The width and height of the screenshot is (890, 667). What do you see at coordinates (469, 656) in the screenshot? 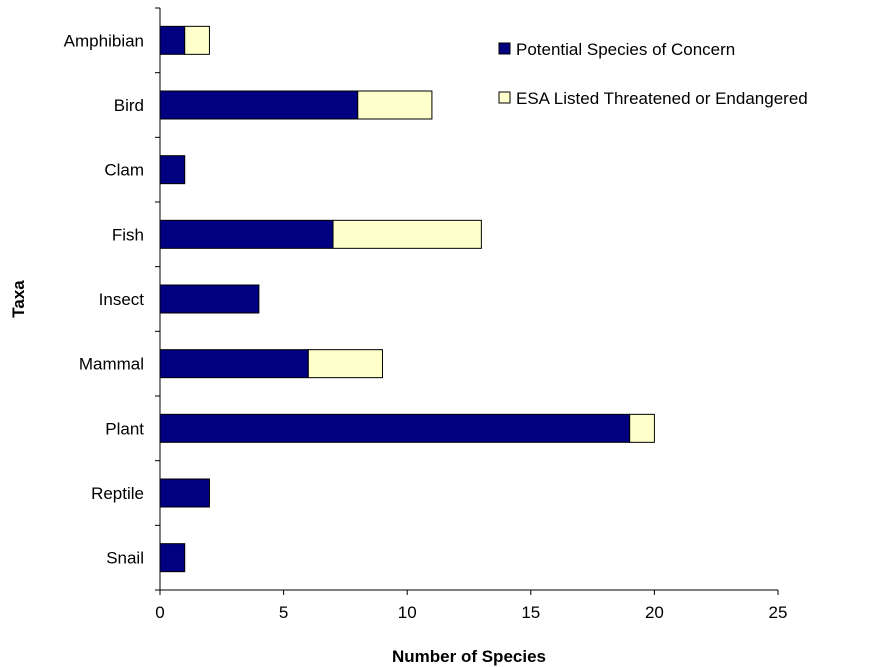
I see `x-axis-title: Number of Species` at bounding box center [469, 656].